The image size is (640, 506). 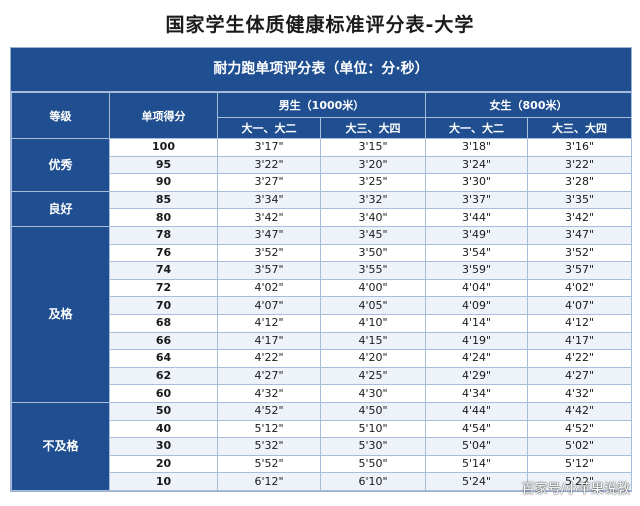 I want to click on female-year34-cell: 4'17", so click(x=579, y=341).